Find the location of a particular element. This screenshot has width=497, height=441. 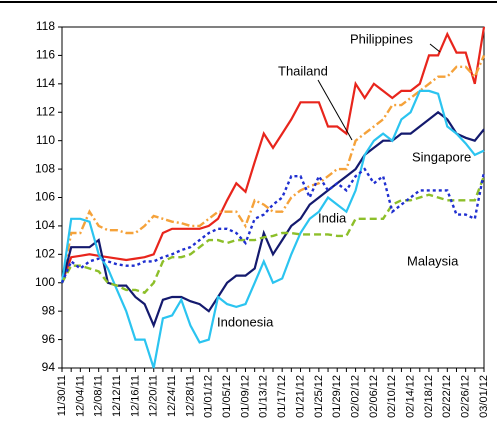

y-tick-label: 116 is located at coordinates (45, 55).